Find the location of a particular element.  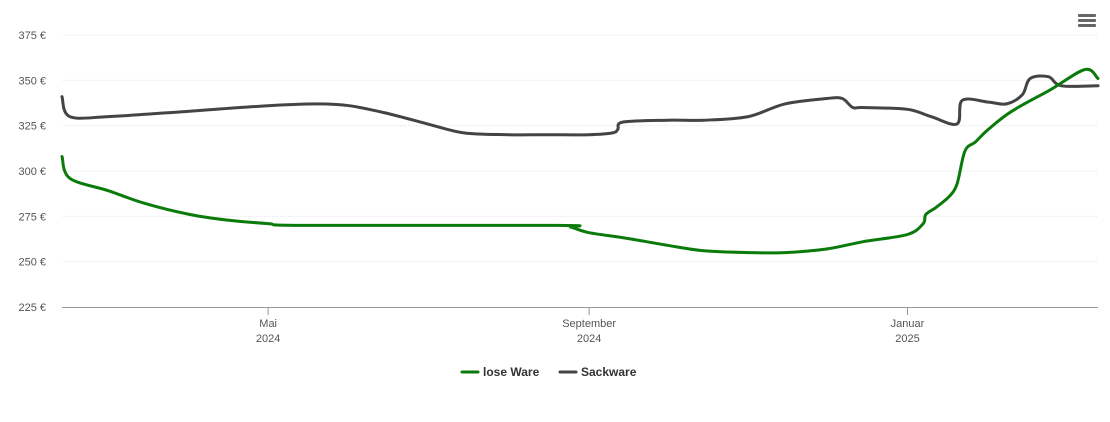

y-tick-label: 250 € is located at coordinates (32, 263).